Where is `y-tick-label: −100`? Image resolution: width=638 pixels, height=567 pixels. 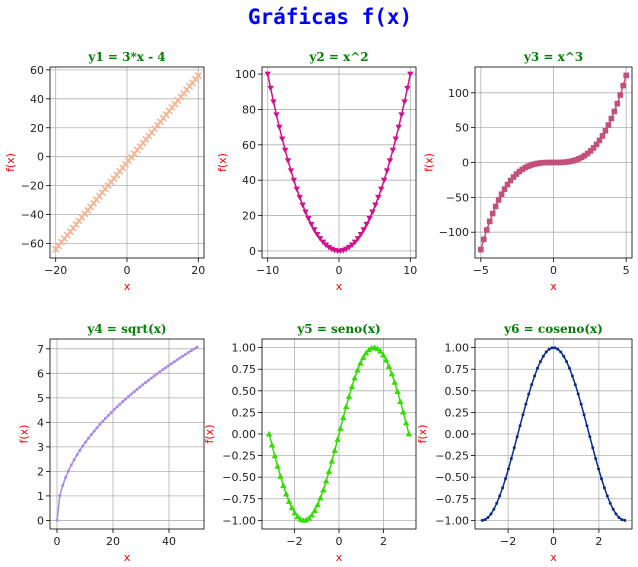 y-tick-label: −100 is located at coordinates (454, 232).